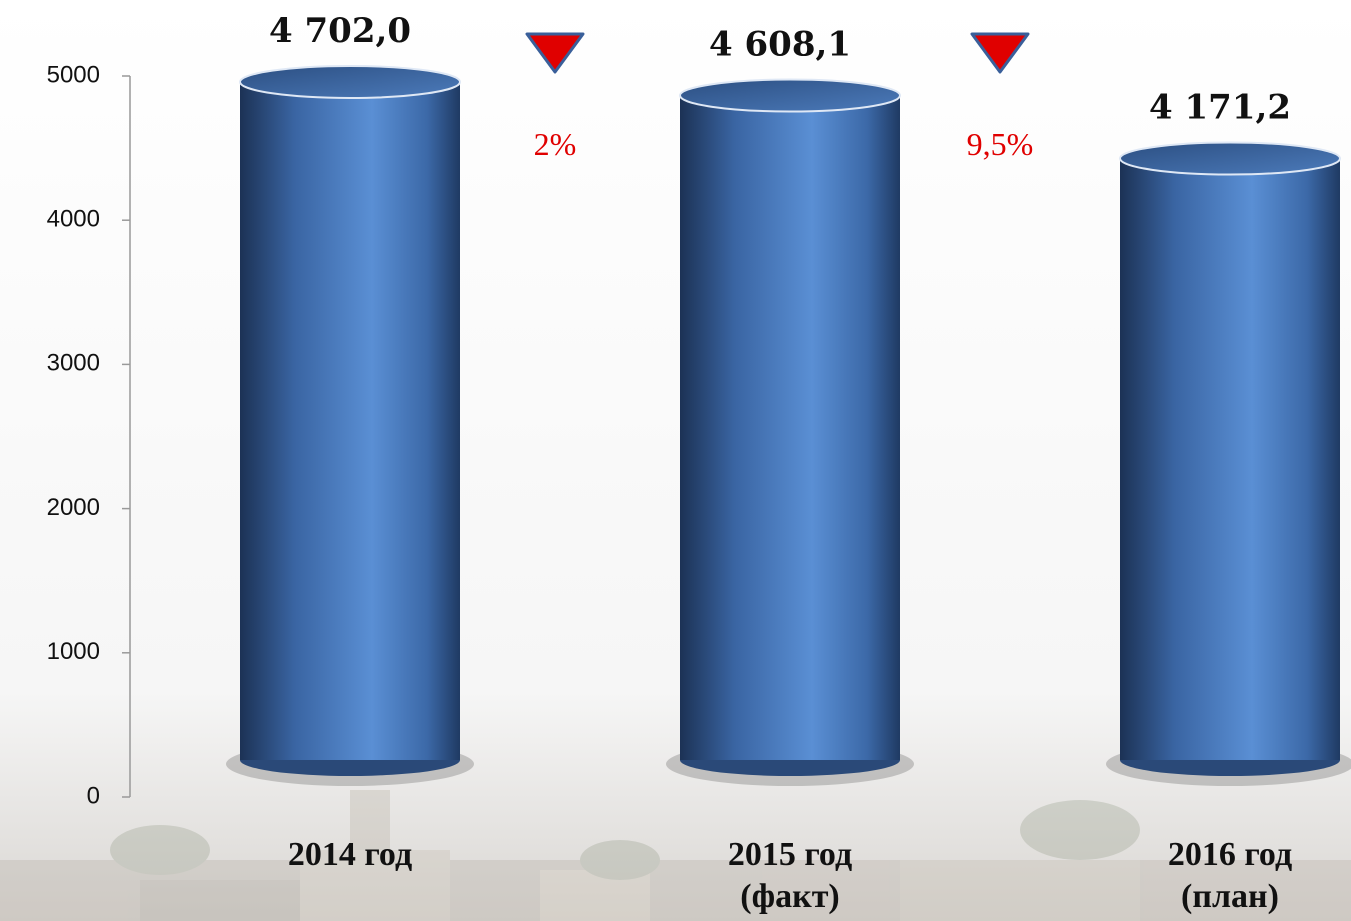 This screenshot has width=1351, height=921. What do you see at coordinates (73, 363) in the screenshot?
I see `y-tick-label: 3000` at bounding box center [73, 363].